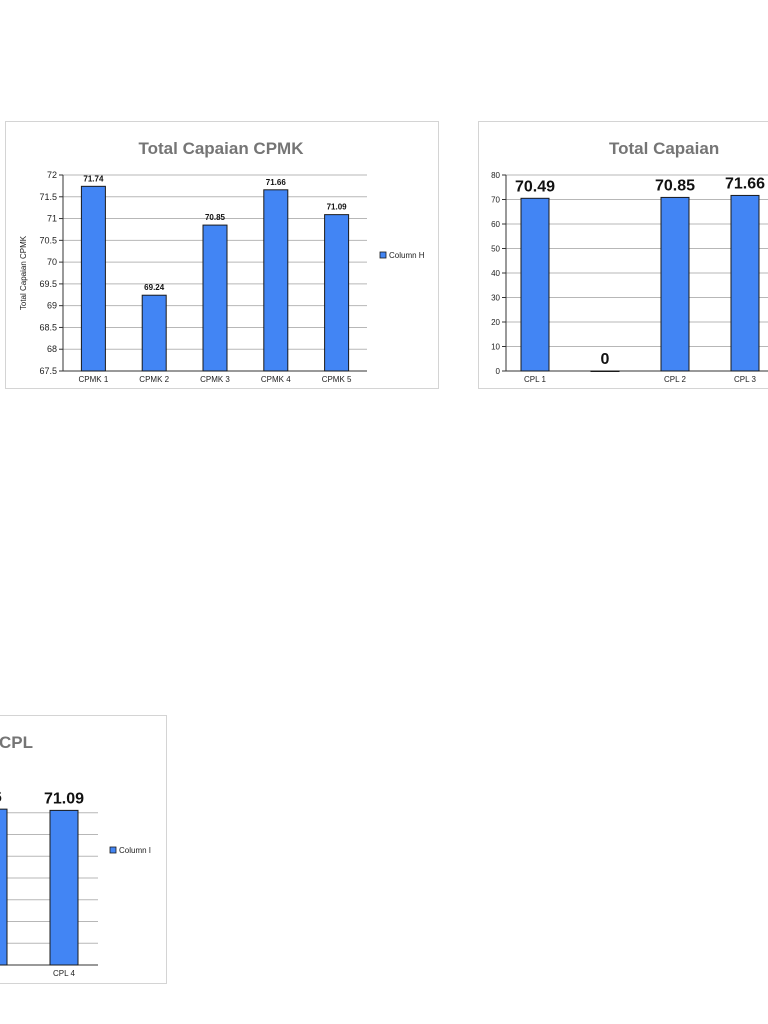 This screenshot has width=768, height=1024. I want to click on data-label: 70.49, so click(535, 186).